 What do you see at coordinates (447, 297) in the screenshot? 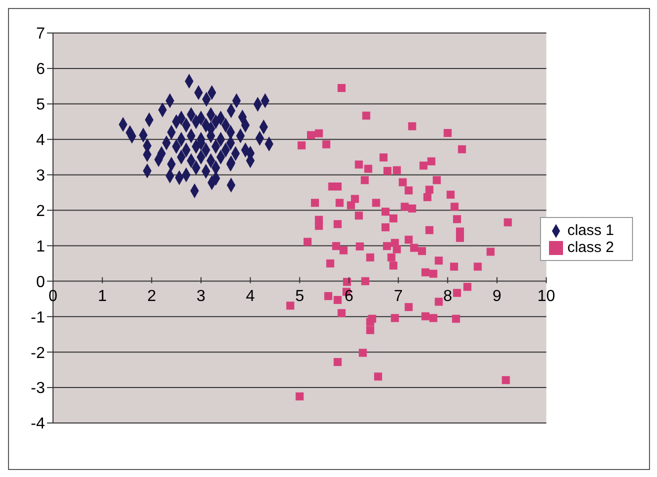
I see `x-tick-label: 8` at bounding box center [447, 297].